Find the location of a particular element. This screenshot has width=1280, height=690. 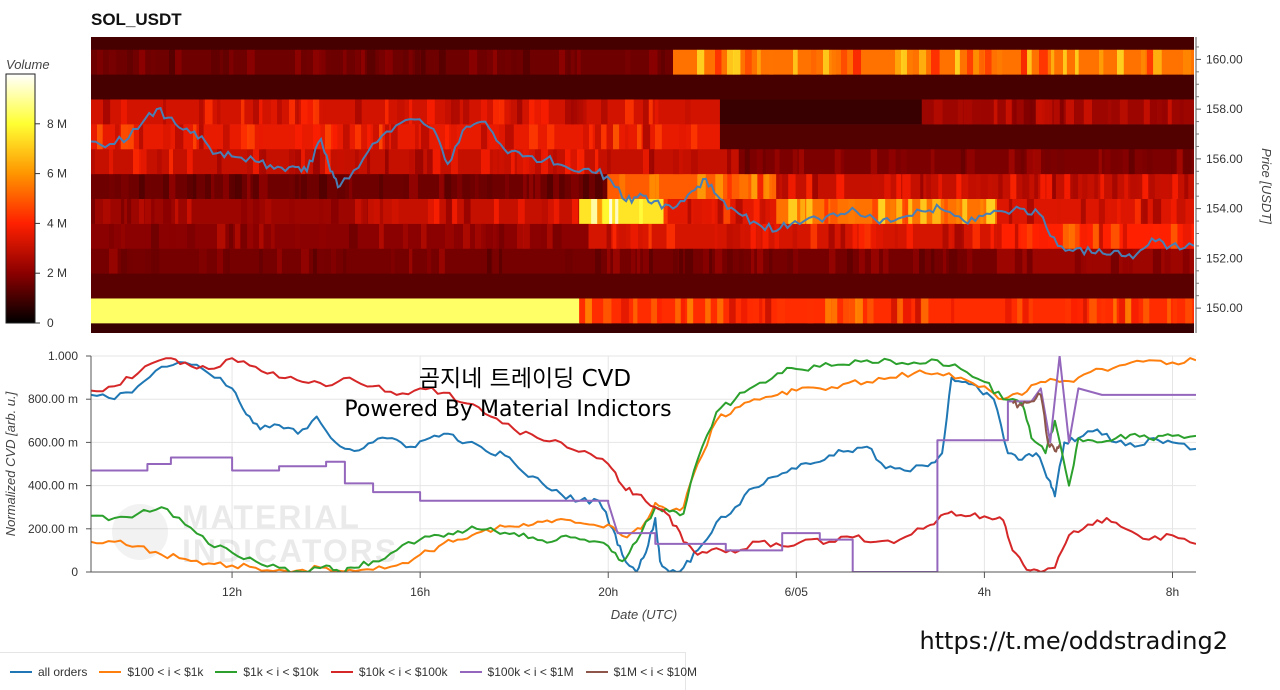

legend-item: $10k < i < $100k is located at coordinates (389, 672).